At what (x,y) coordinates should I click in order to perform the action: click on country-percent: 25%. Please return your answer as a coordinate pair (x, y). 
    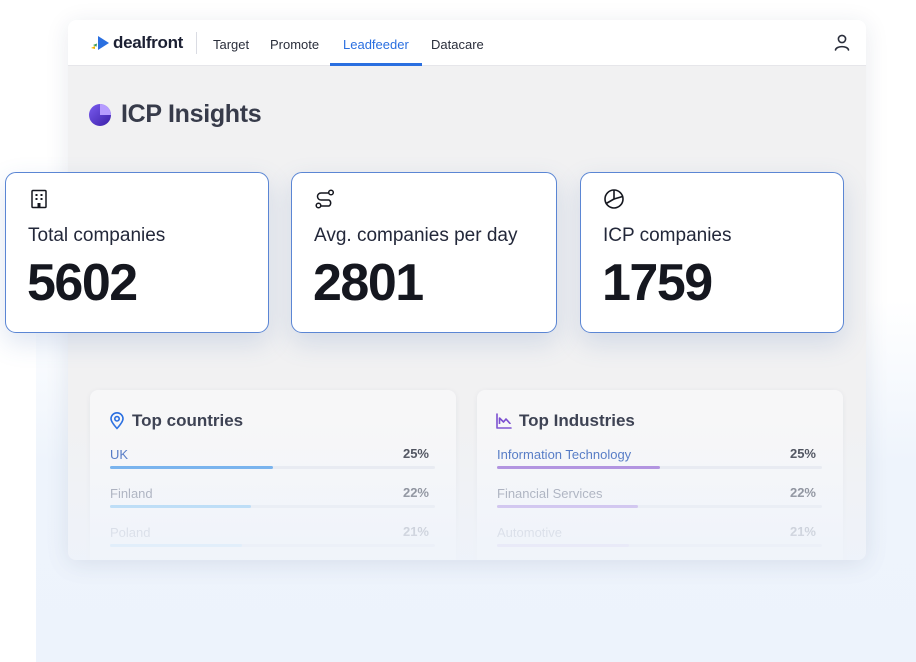
    Looking at the image, I should click on (415, 453).